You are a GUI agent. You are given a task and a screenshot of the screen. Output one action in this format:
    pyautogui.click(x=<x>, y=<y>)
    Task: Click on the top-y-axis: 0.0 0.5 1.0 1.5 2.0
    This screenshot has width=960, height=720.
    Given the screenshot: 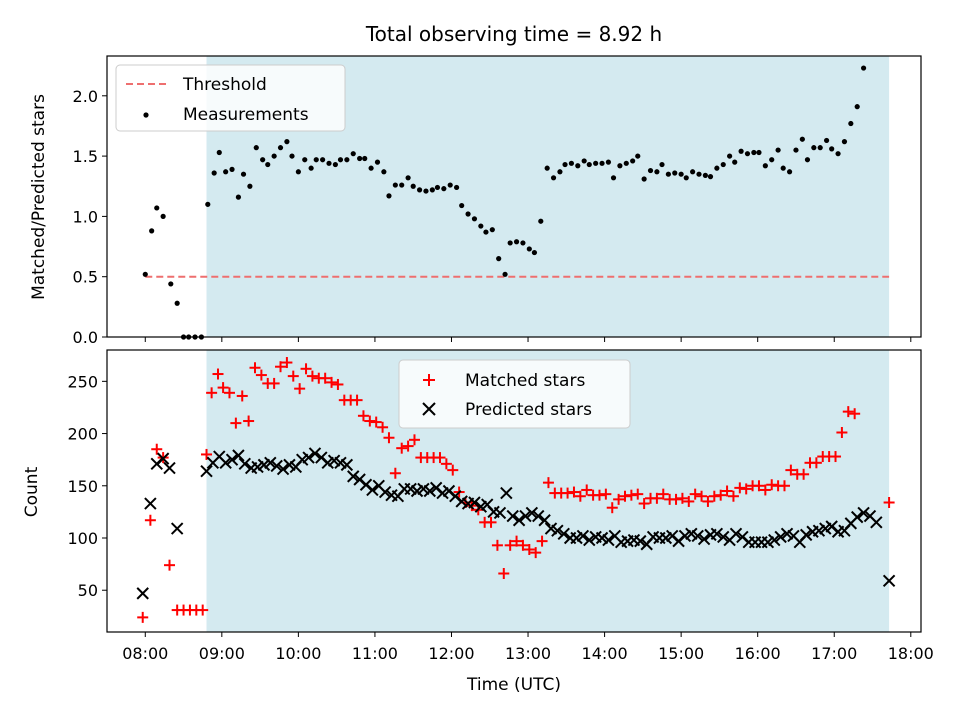 What is the action you would take?
    pyautogui.click(x=90, y=217)
    